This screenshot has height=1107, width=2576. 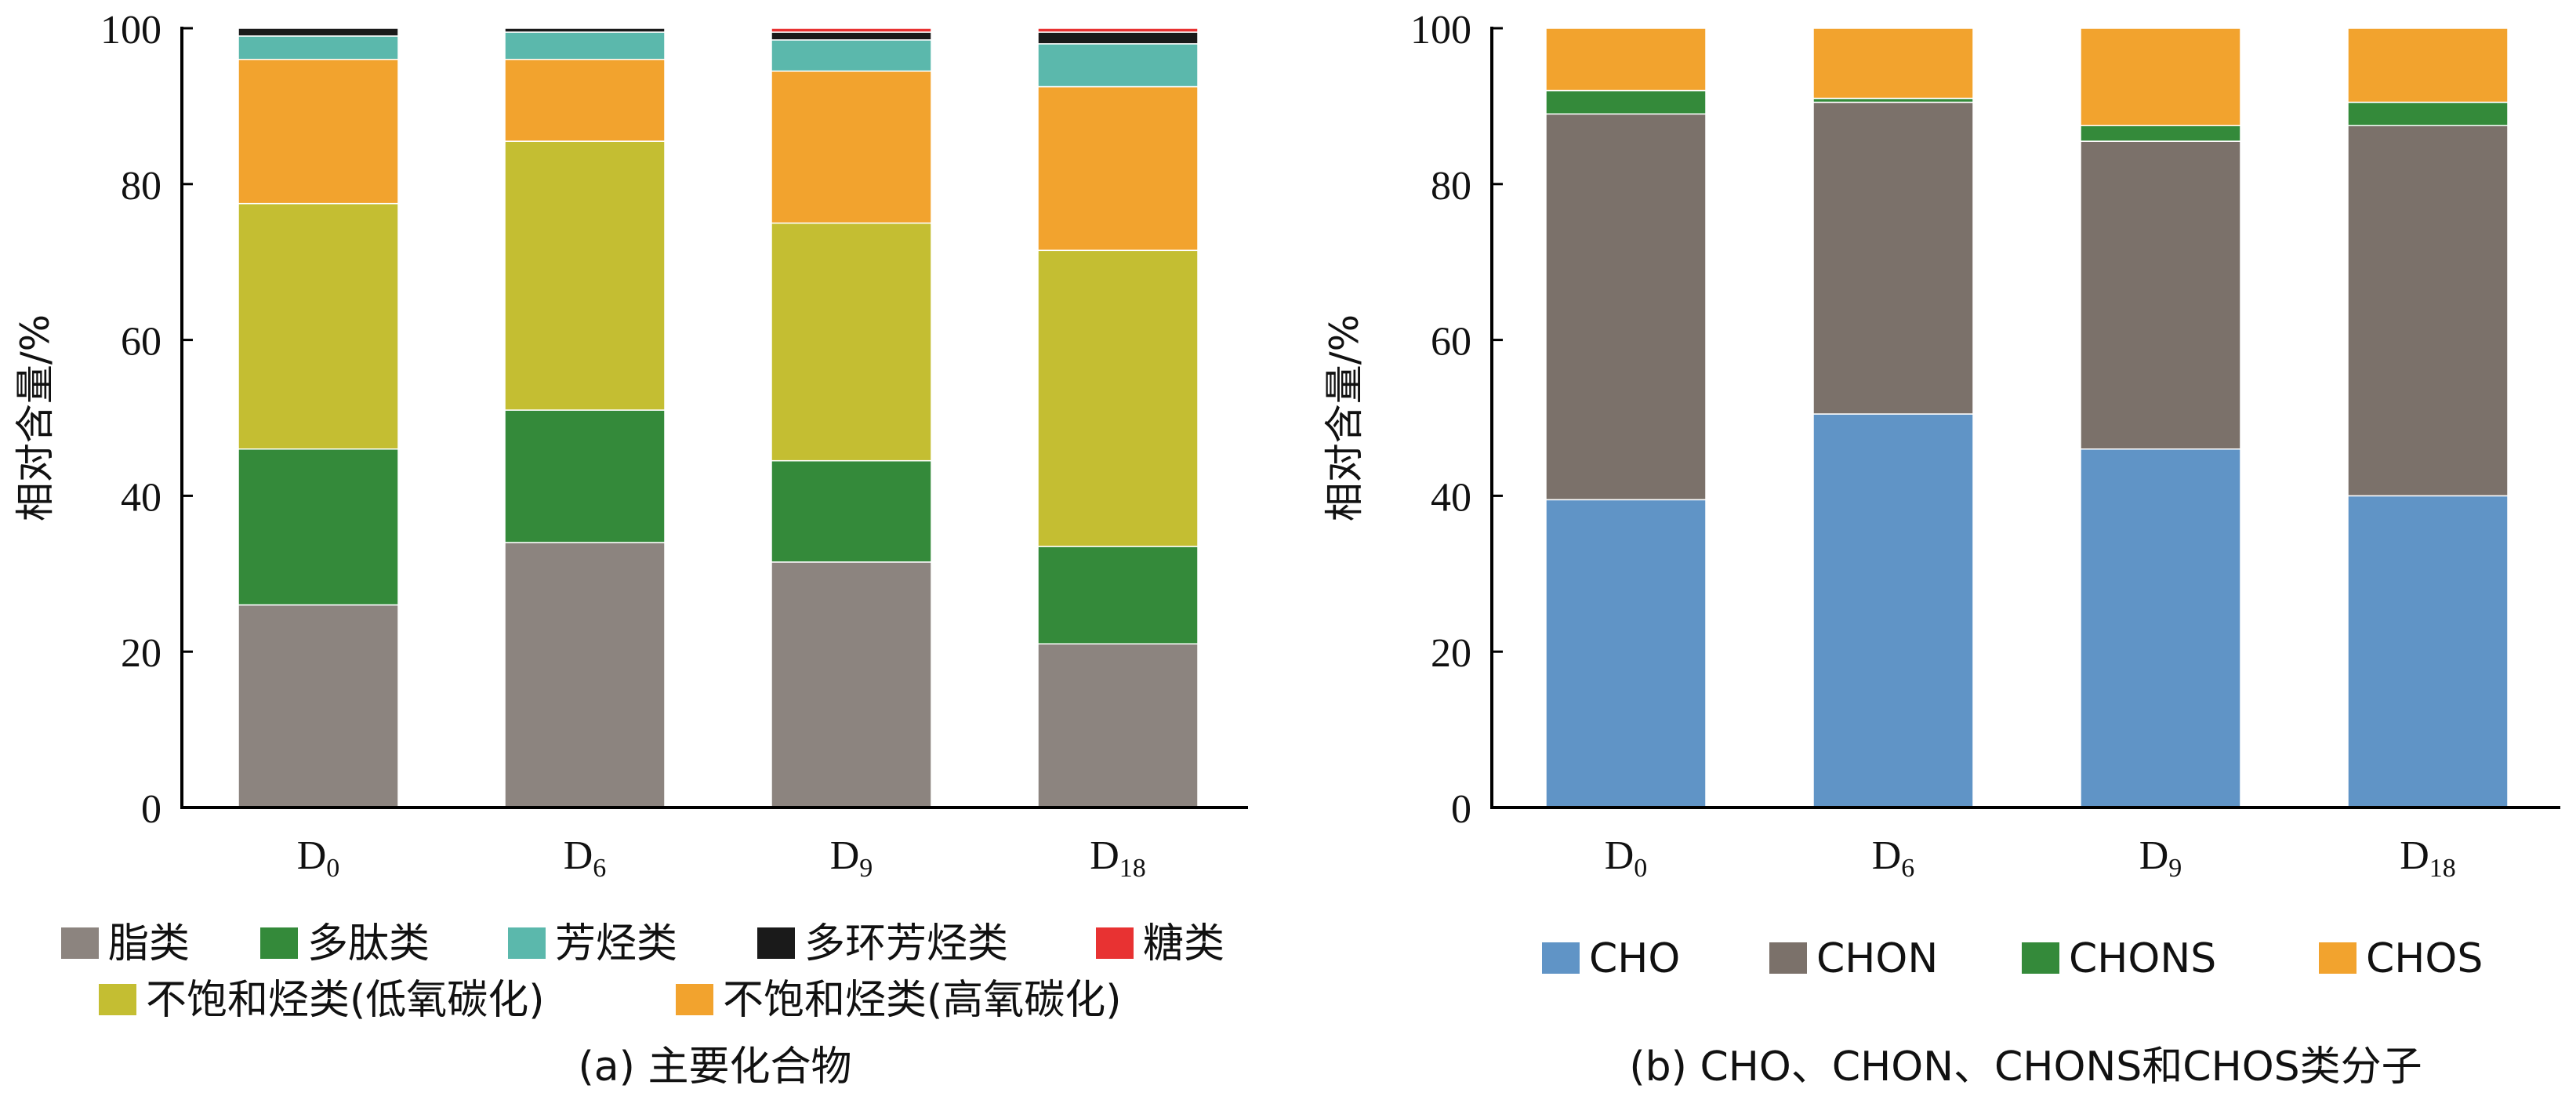 I want to click on bar-segment-不饱和烃类(低氧碳化)-D0, so click(x=319, y=326).